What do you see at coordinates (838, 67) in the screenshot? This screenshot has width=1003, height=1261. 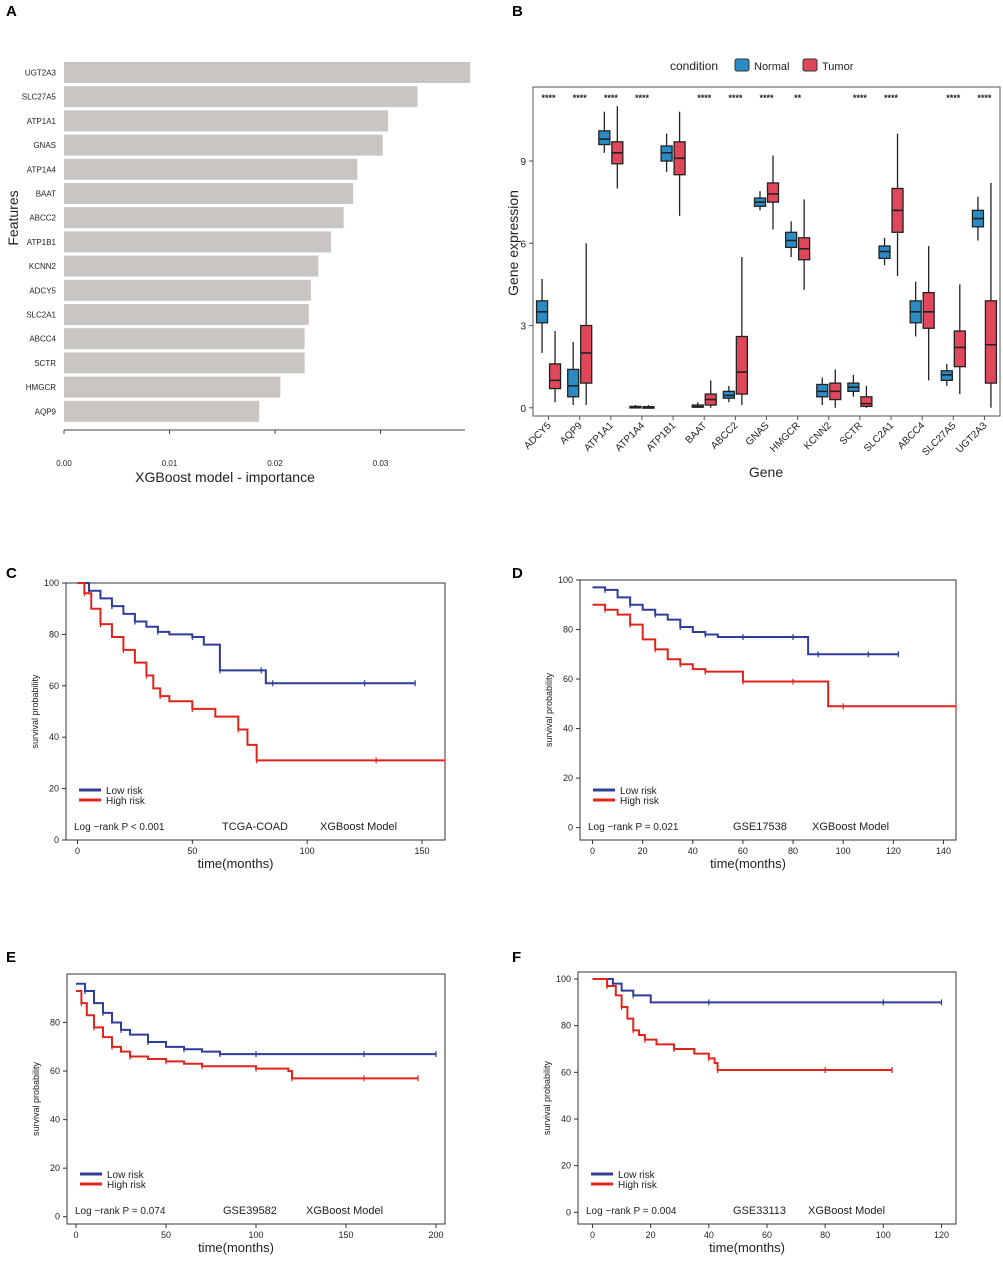 I see `panel-b-legend-tumor: Tumor` at bounding box center [838, 67].